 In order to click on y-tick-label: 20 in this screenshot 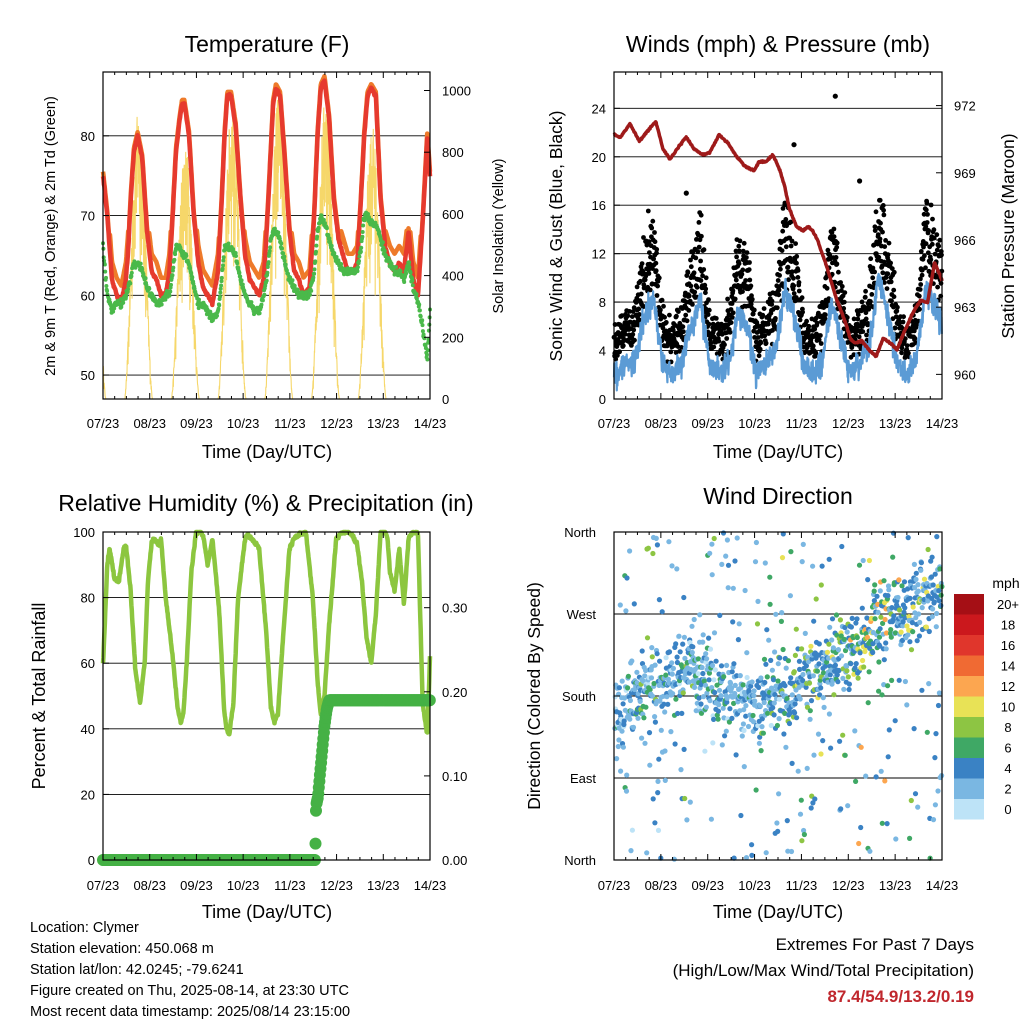, I will do `click(88, 794)`.